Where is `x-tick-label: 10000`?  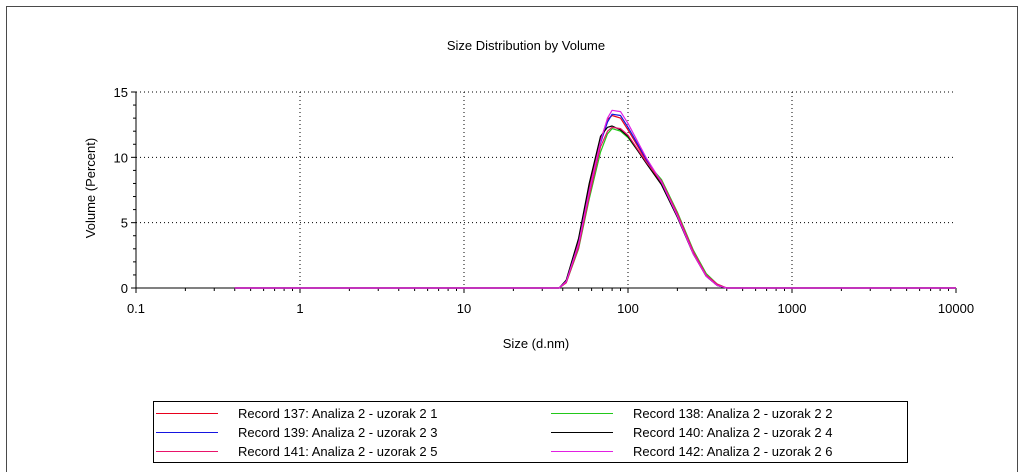 x-tick-label: 10000 is located at coordinates (956, 308).